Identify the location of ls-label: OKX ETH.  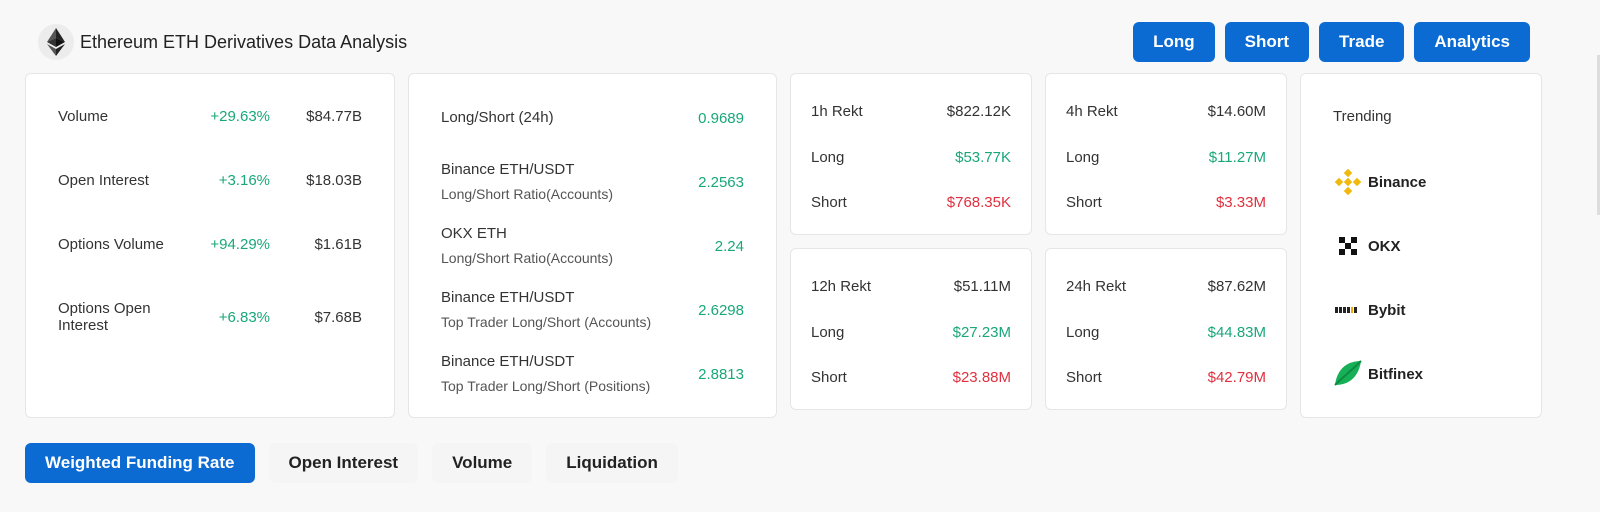
(474, 233).